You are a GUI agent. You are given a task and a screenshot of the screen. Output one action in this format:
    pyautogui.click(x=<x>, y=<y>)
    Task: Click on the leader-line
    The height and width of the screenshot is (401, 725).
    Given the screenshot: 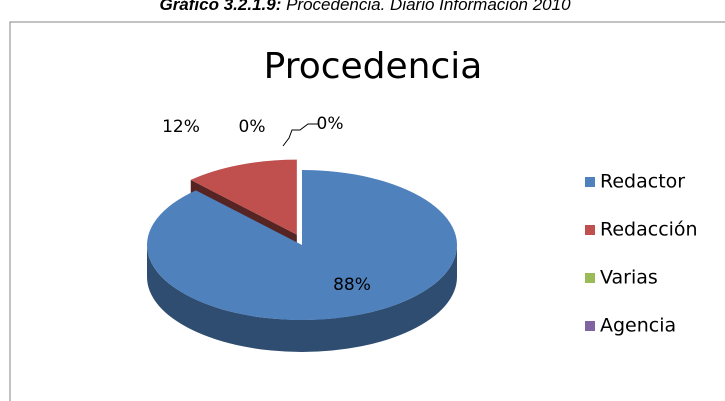 What is the action you would take?
    pyautogui.click(x=300, y=135)
    